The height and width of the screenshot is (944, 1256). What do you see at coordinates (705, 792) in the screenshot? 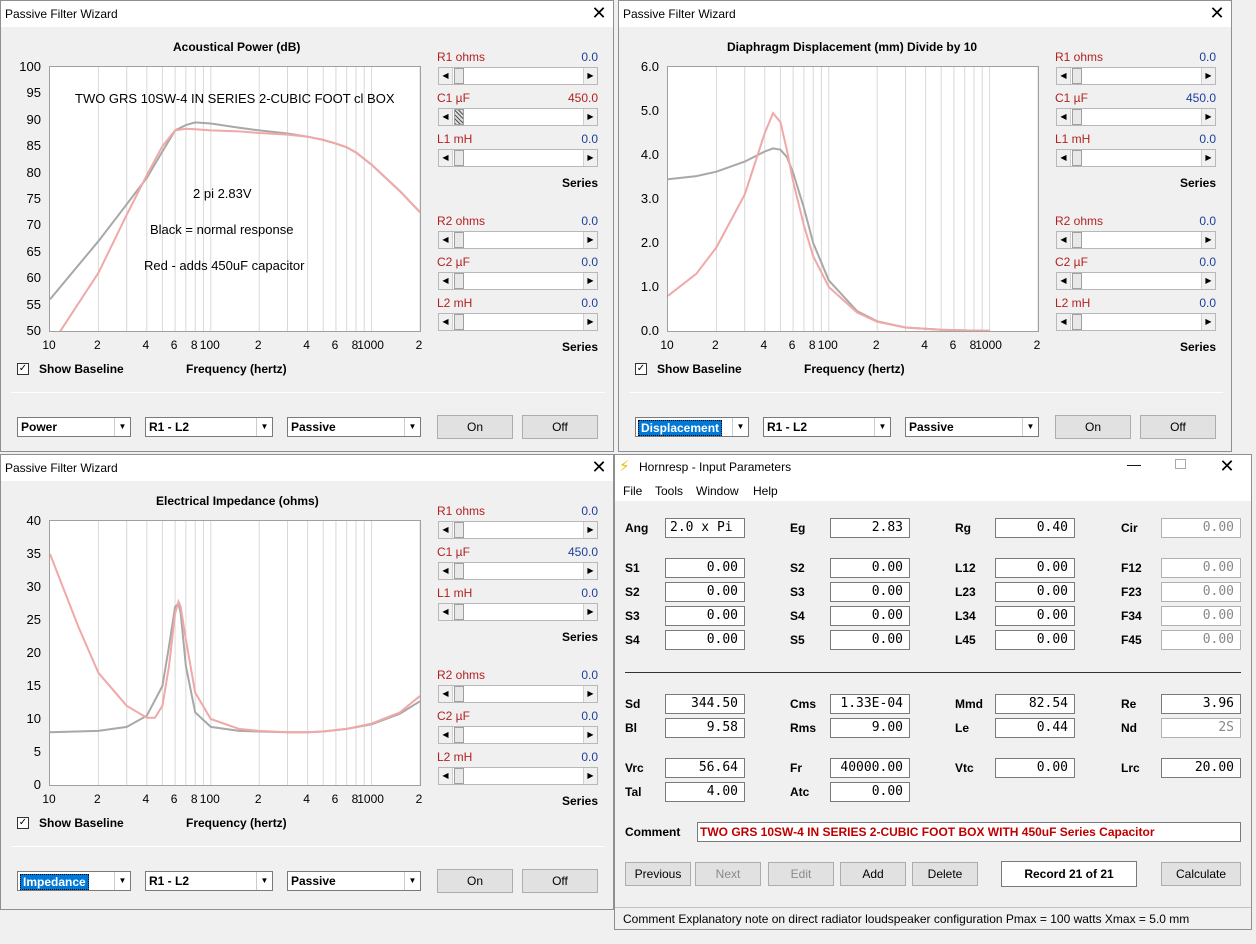
I see `param-input: 4.00` at bounding box center [705, 792].